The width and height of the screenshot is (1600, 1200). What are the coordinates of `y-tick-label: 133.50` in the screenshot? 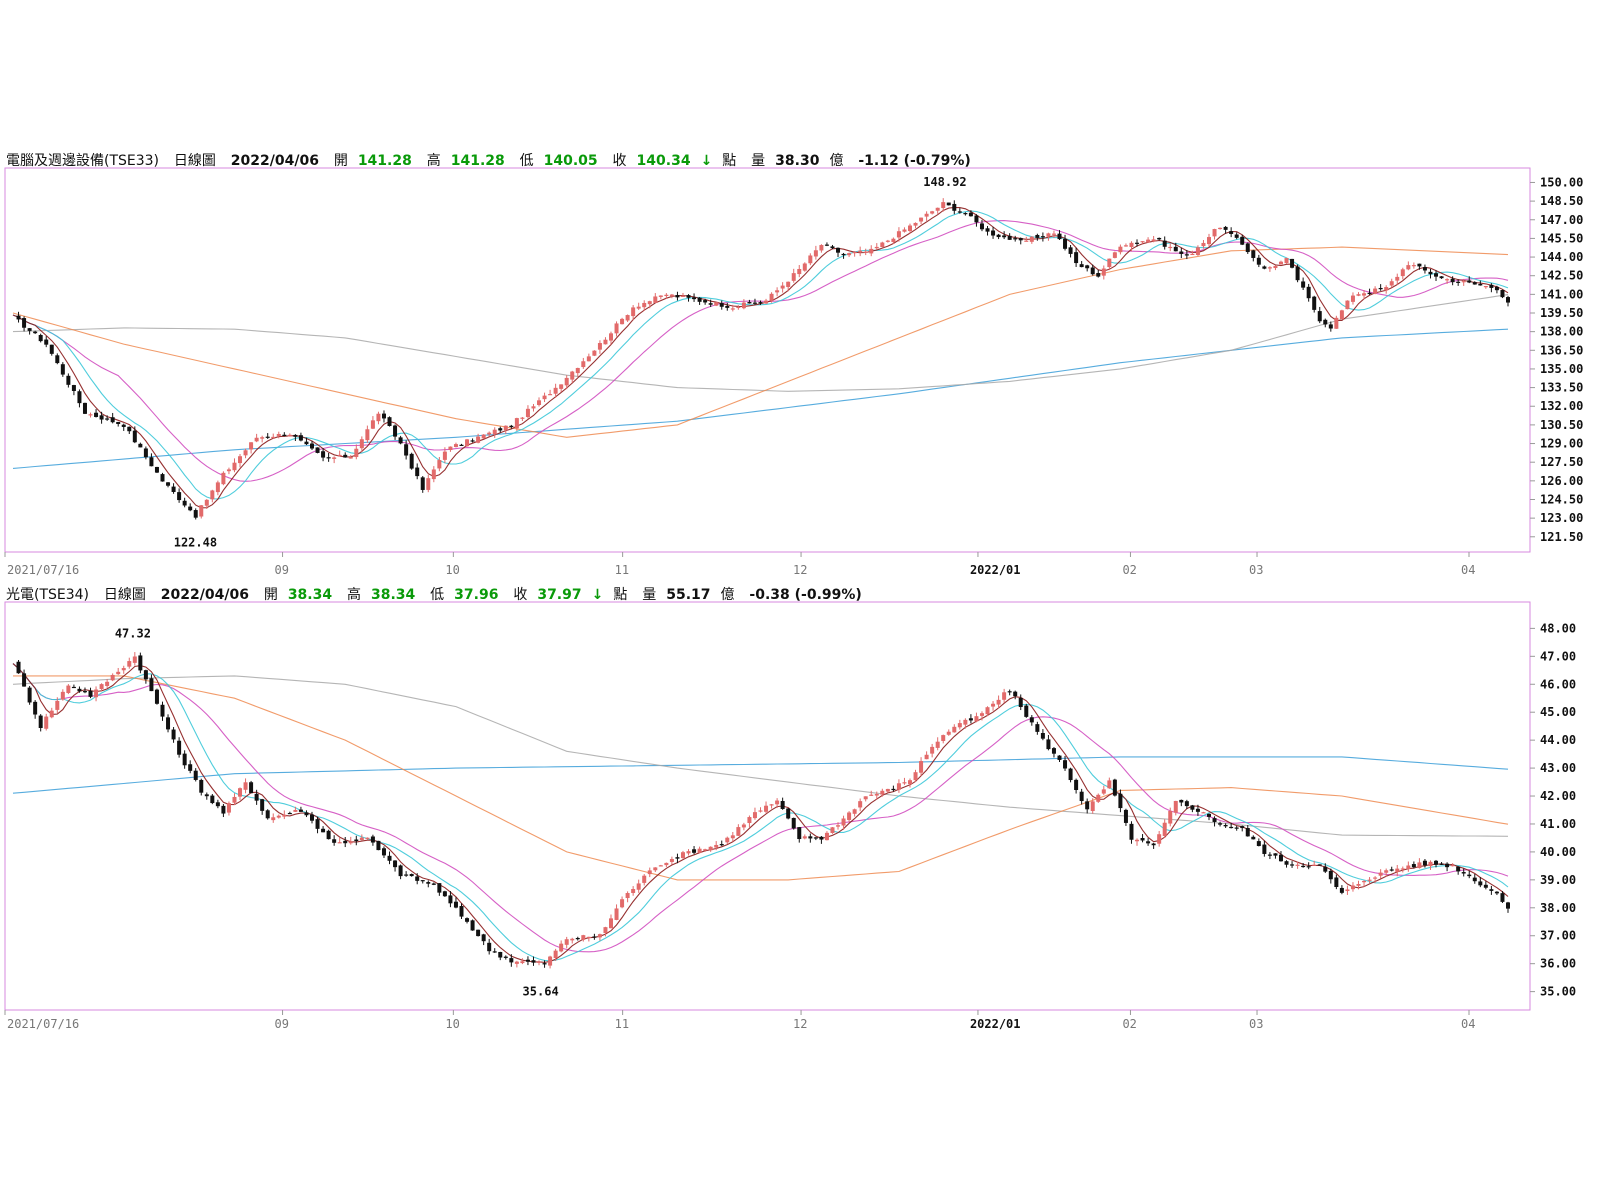 It's located at (1561, 388).